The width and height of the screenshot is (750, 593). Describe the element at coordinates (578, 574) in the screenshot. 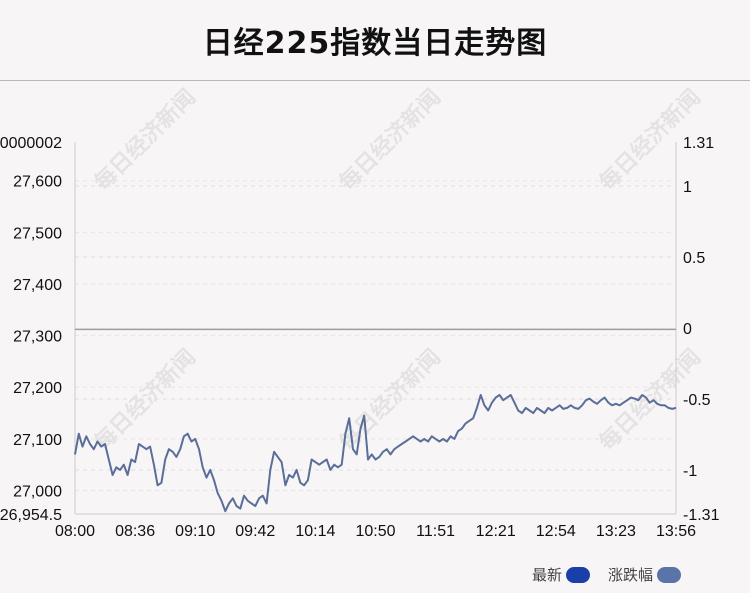

I see `legend-latest-swatch` at that location.